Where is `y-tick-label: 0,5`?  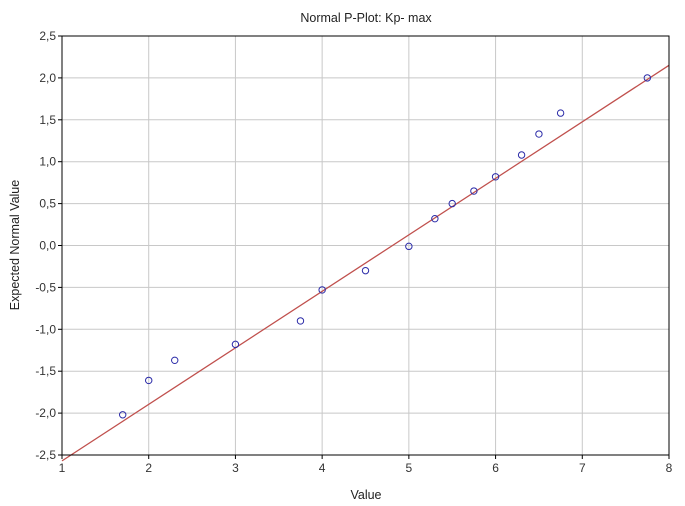 y-tick-label: 0,5 is located at coordinates (47, 204).